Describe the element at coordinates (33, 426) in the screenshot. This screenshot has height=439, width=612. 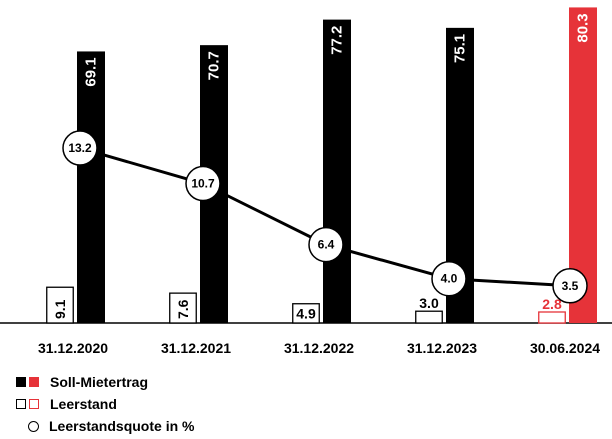
I see `legend-circle-icon` at that location.